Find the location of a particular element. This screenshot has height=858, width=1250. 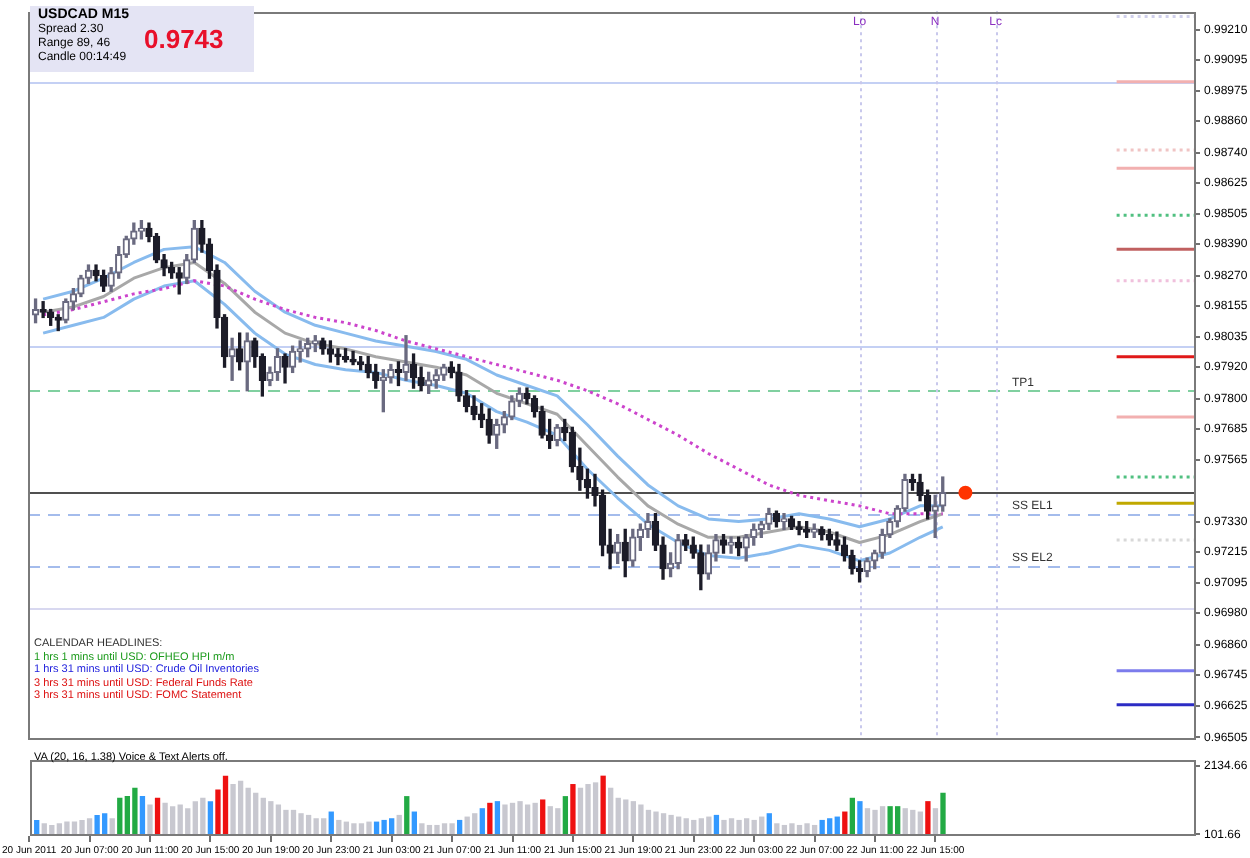

annotation: 0.9743 is located at coordinates (184, 39).